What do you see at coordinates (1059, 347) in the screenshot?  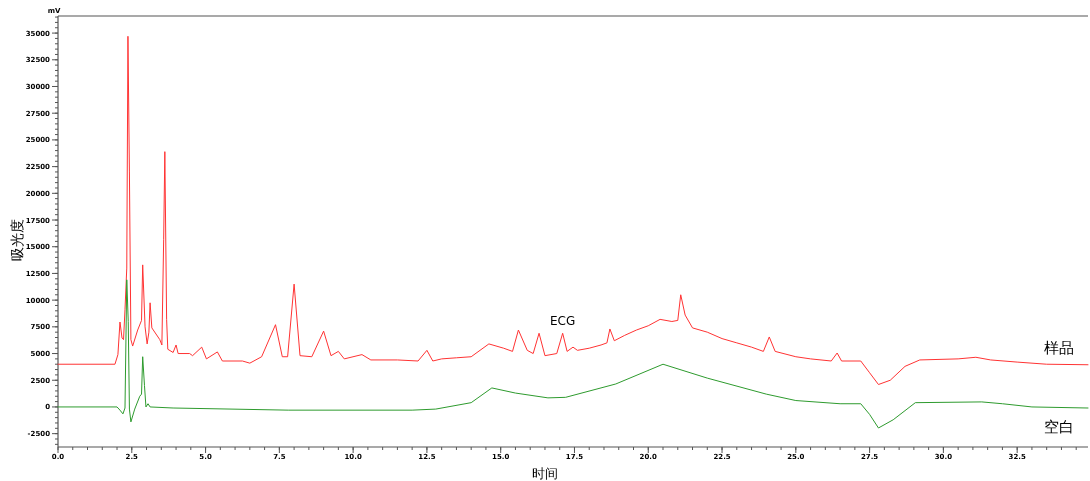 I see `series-label: 样品` at bounding box center [1059, 347].